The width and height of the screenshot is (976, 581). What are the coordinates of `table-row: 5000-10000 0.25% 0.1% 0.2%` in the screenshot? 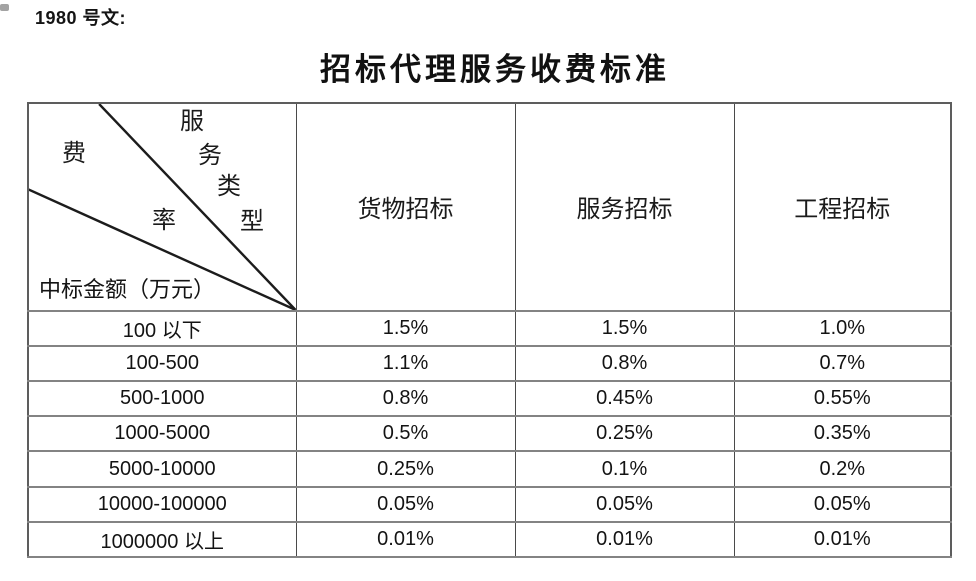 It's located at (489, 469).